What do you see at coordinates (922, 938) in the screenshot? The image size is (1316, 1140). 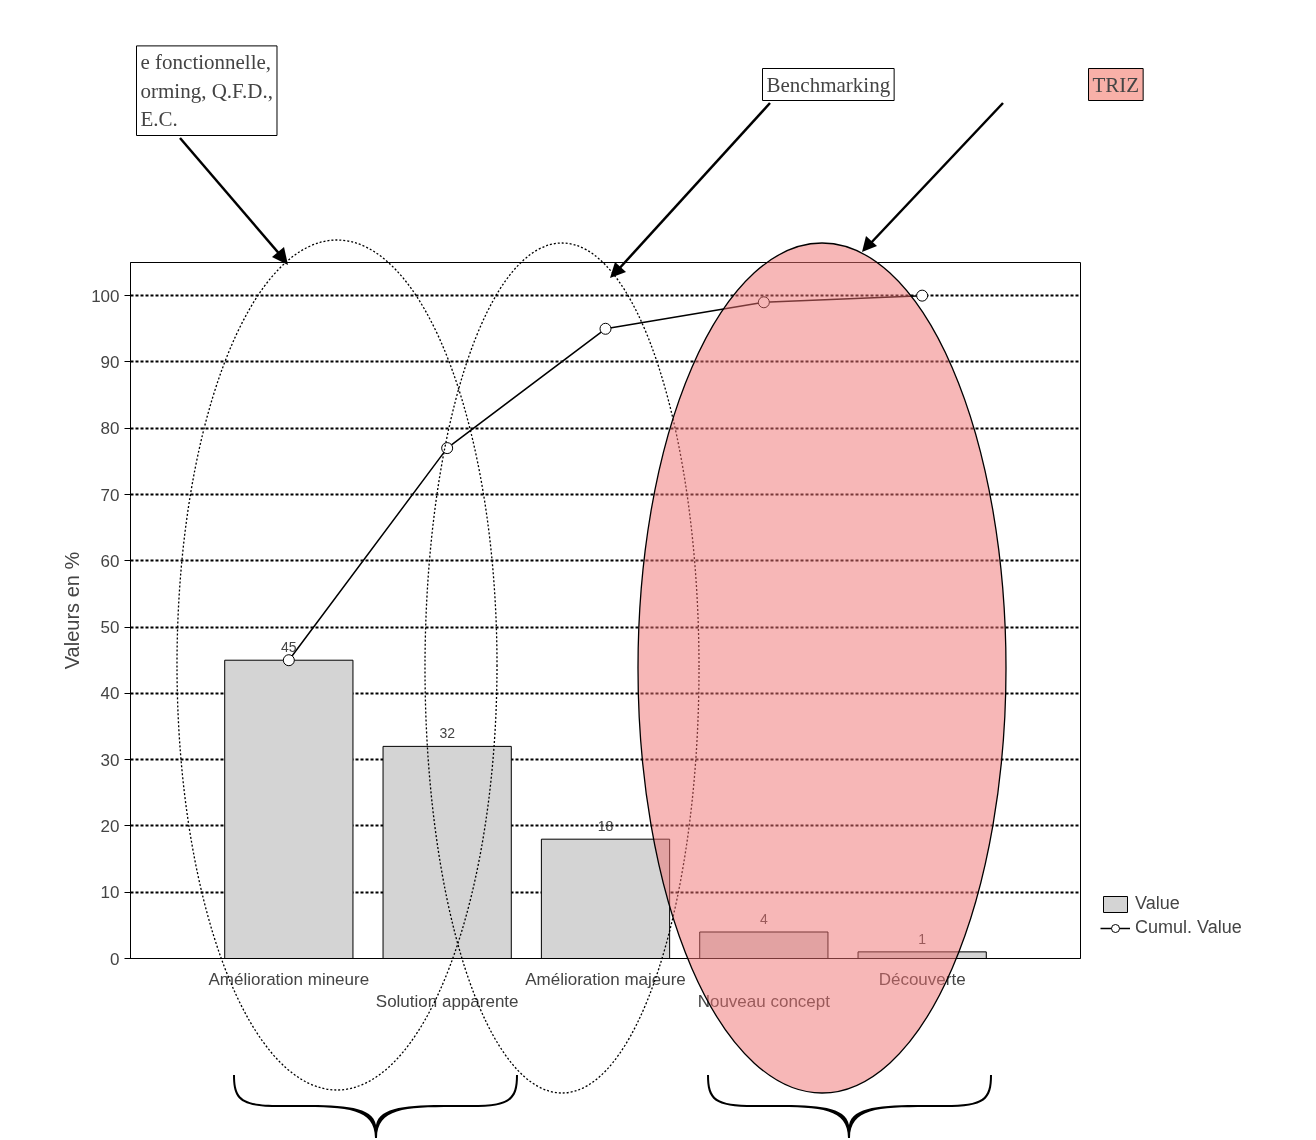 I see `data-label: 1` at bounding box center [922, 938].